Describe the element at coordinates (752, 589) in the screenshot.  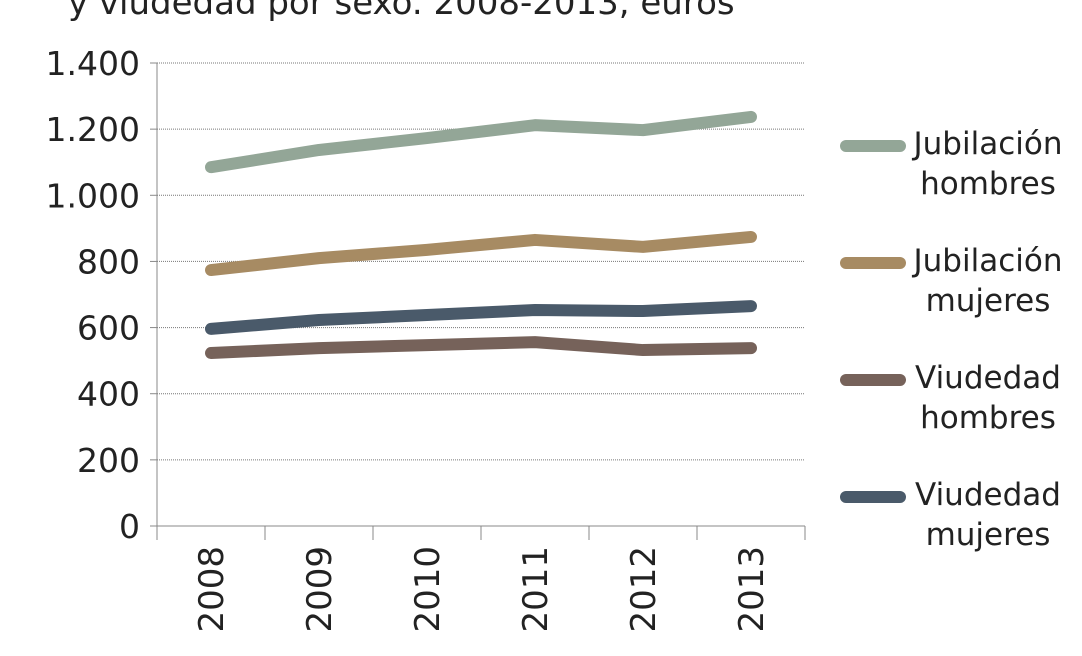
I see `x-tick-label: 2013` at that location.